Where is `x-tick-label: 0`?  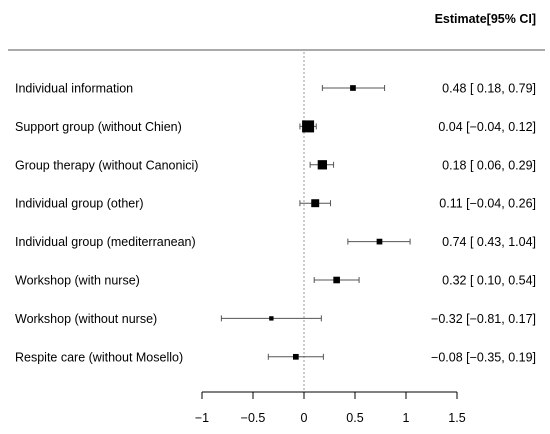 x-tick-label: 0 is located at coordinates (304, 418).